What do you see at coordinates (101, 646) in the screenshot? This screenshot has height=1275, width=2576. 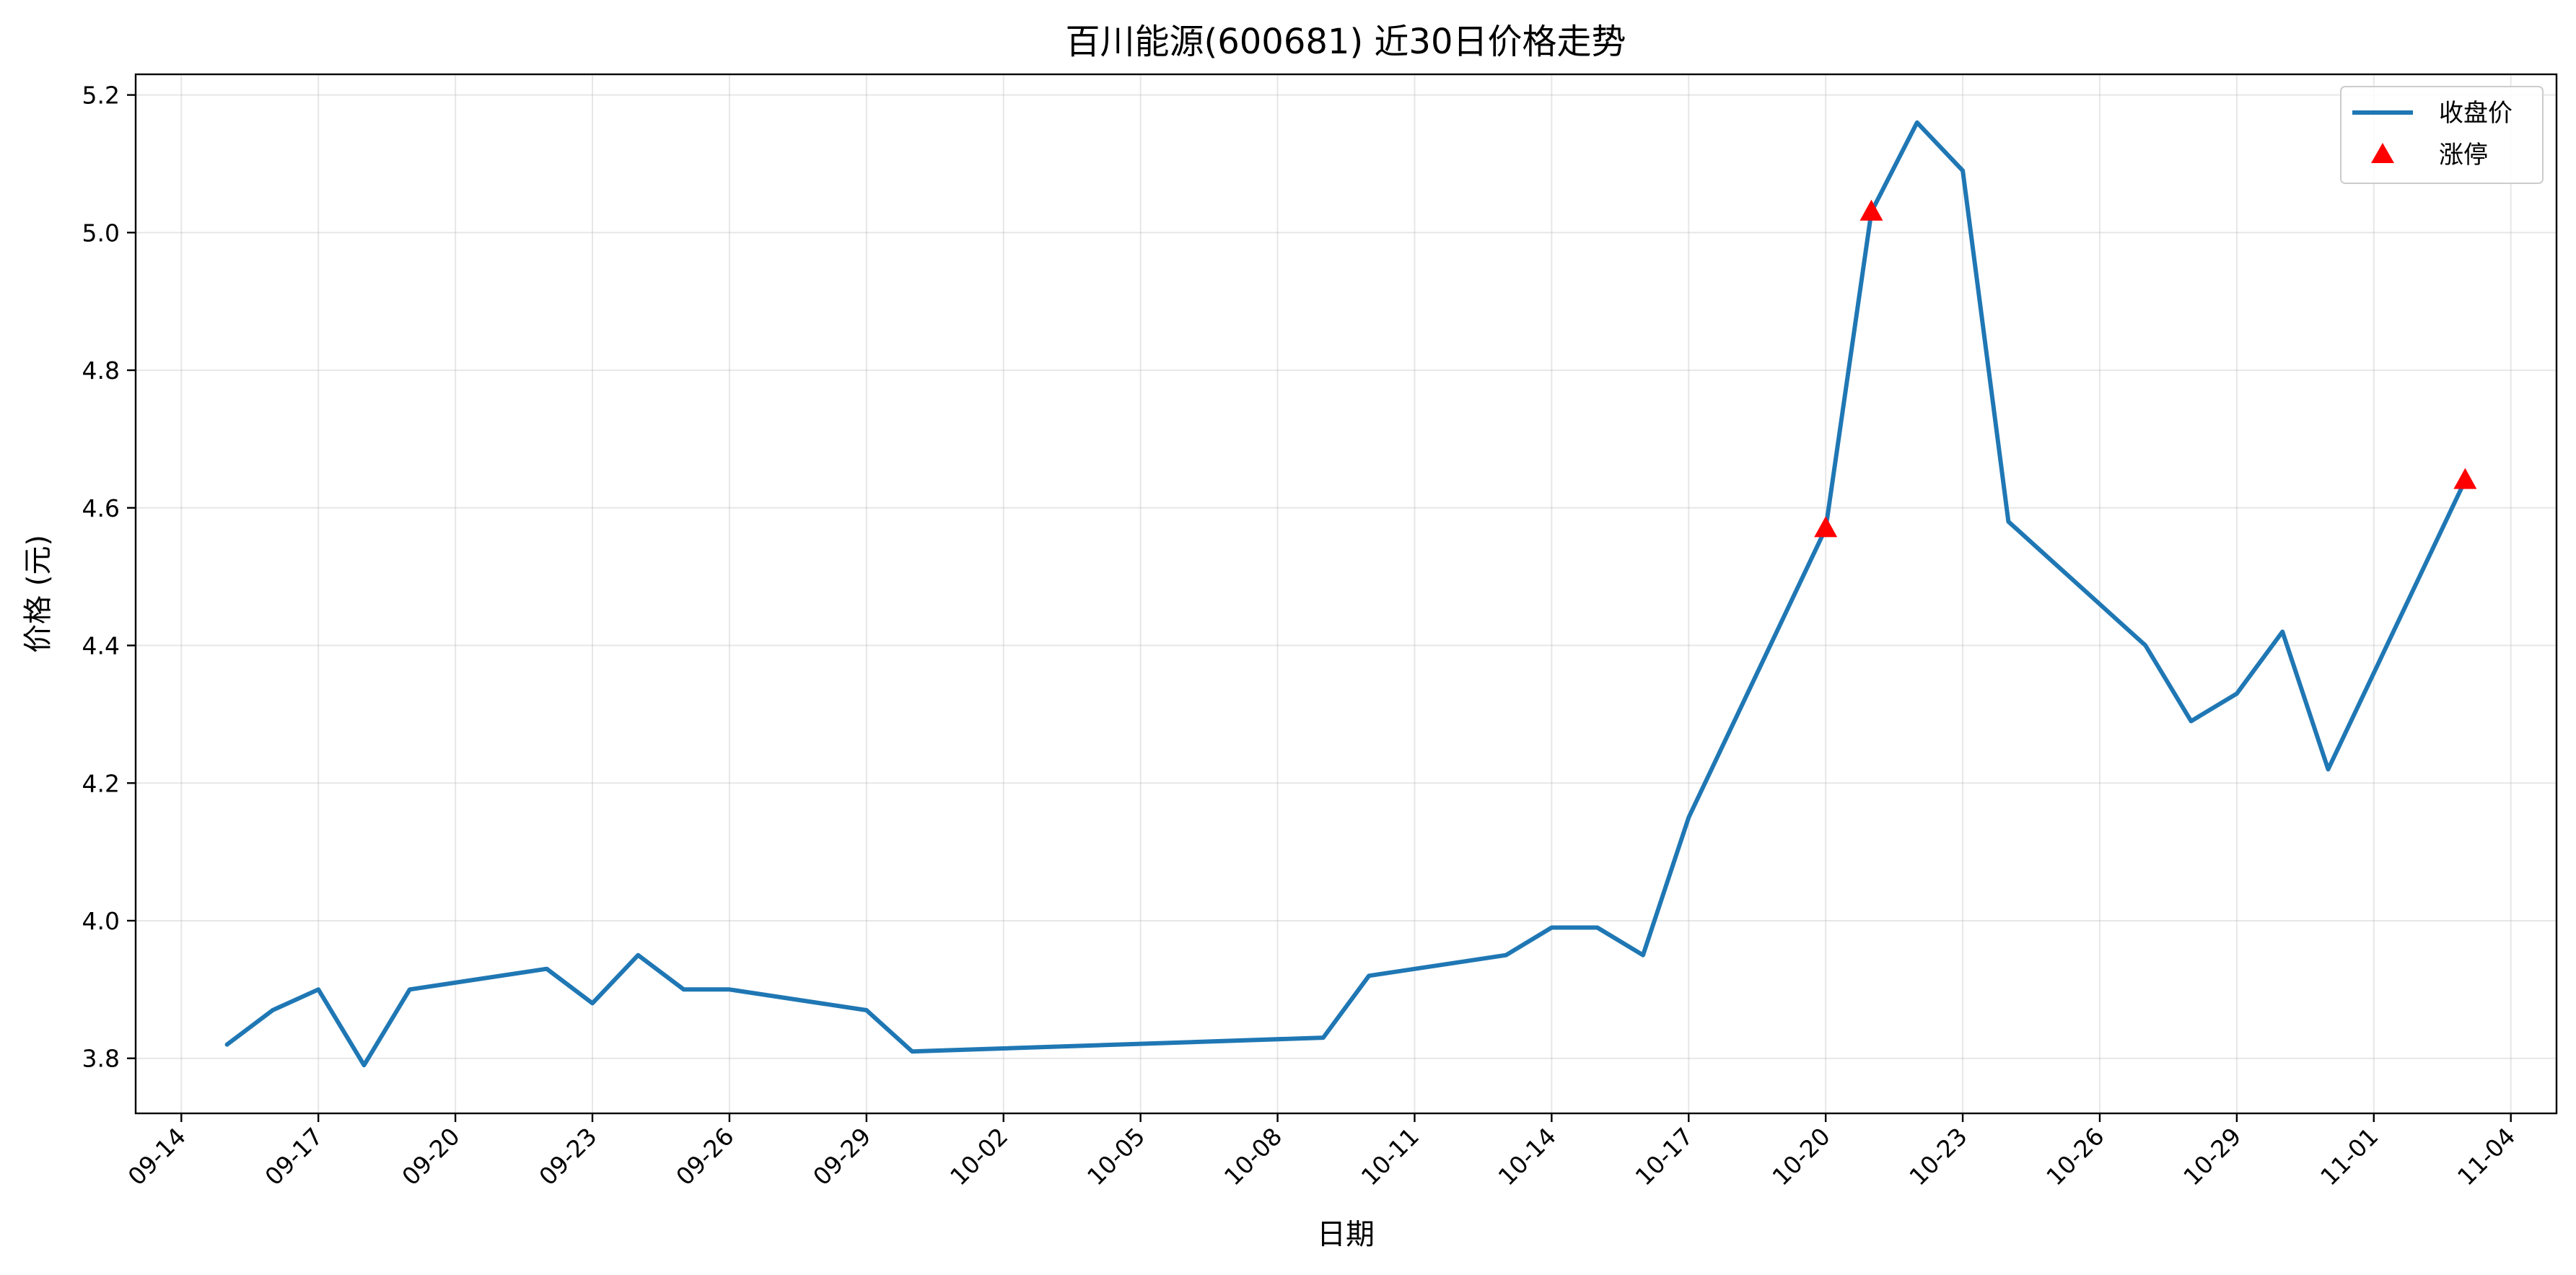 I see `y-tick-label: 4.4` at bounding box center [101, 646].